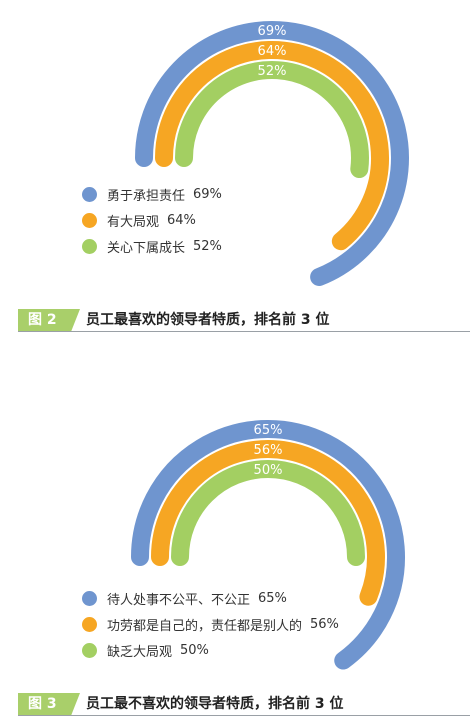  Describe the element at coordinates (272, 598) in the screenshot. I see `legend-value: 65%` at that location.